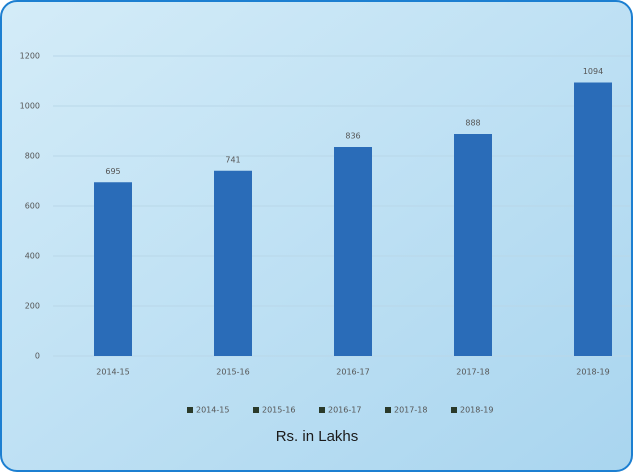 The height and width of the screenshot is (473, 634). Describe the element at coordinates (352, 136) in the screenshot. I see `value-label: 836` at that location.